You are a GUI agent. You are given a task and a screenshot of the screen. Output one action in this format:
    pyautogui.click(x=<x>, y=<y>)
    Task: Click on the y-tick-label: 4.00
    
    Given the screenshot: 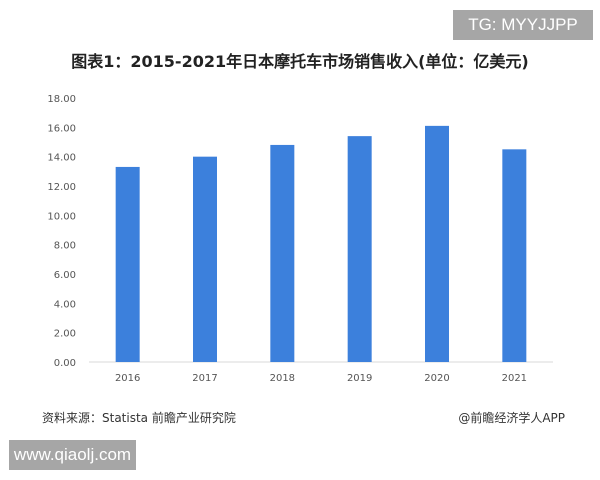 What is the action you would take?
    pyautogui.click(x=65, y=304)
    